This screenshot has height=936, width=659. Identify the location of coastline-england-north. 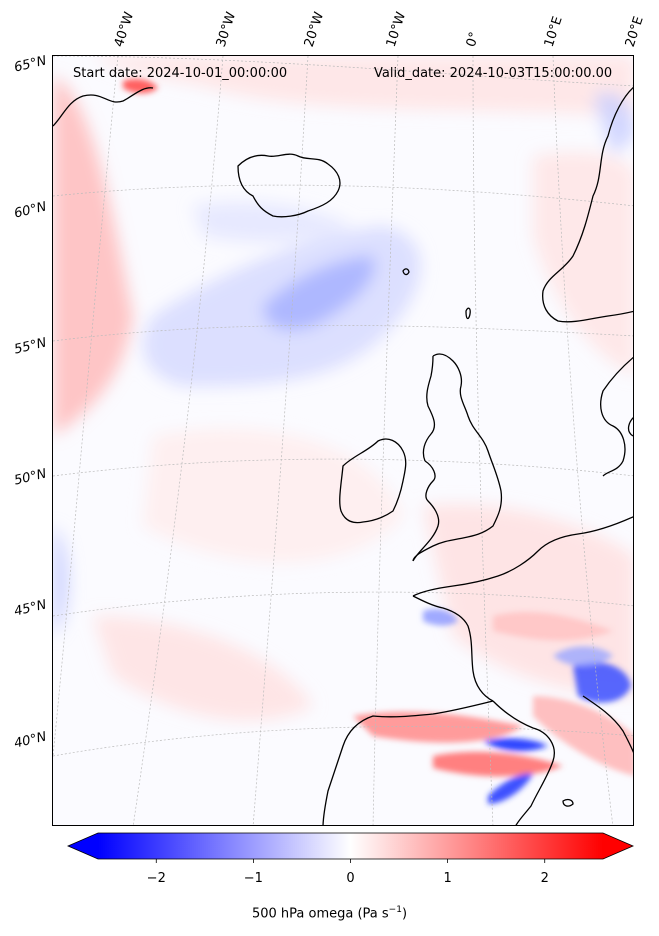
(429, 408).